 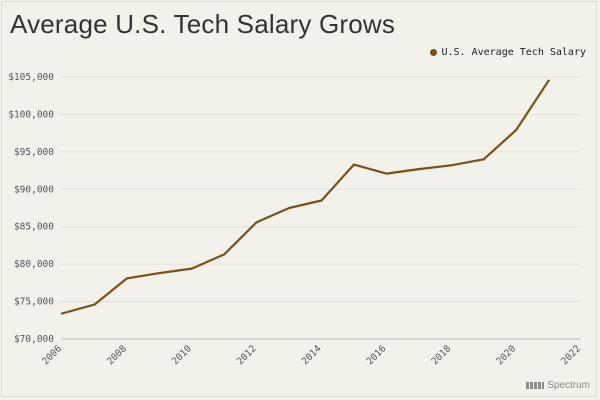 I want to click on y-tick-label: $70,000, so click(x=34, y=339).